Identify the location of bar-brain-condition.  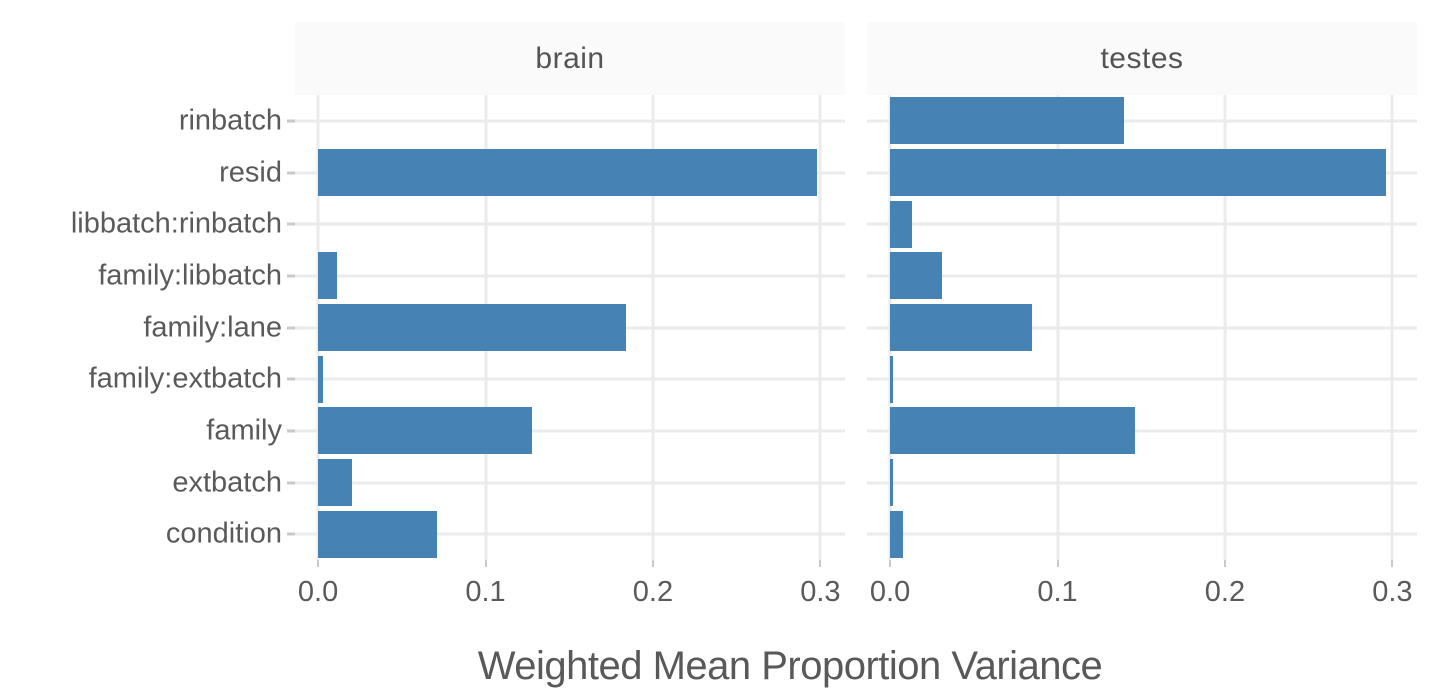
(377, 534).